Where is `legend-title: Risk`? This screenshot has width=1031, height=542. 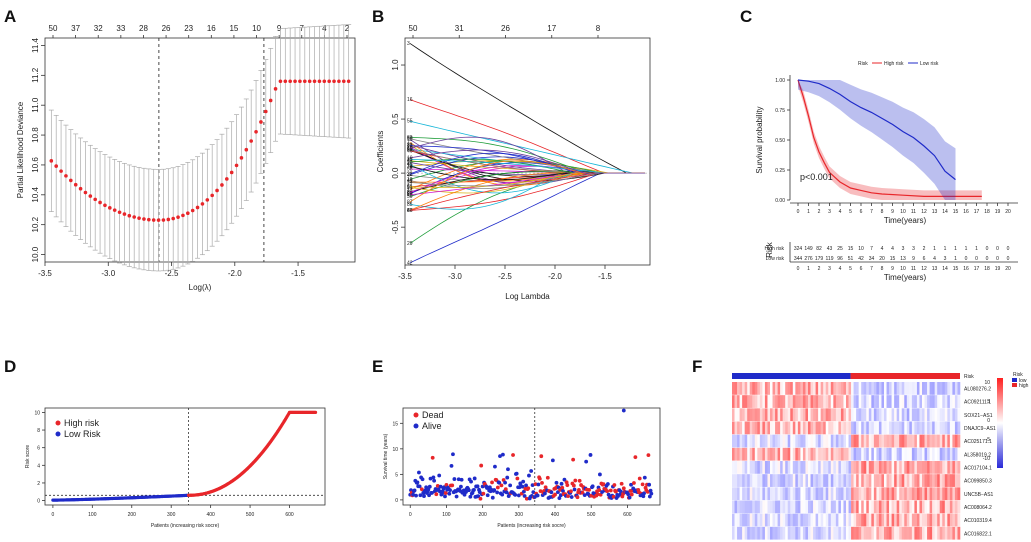
legend-title: Risk is located at coordinates (863, 64).